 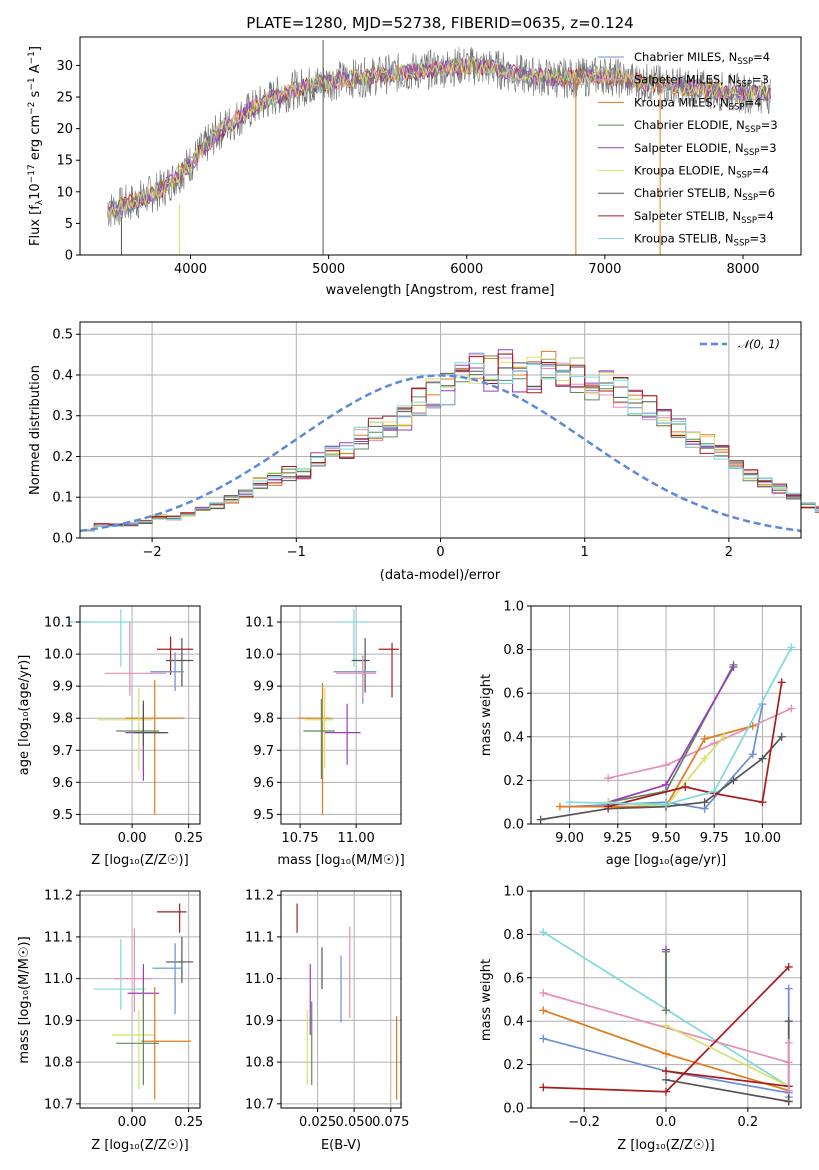 I want to click on spec-y-tick-label: 20, so click(x=64, y=129).